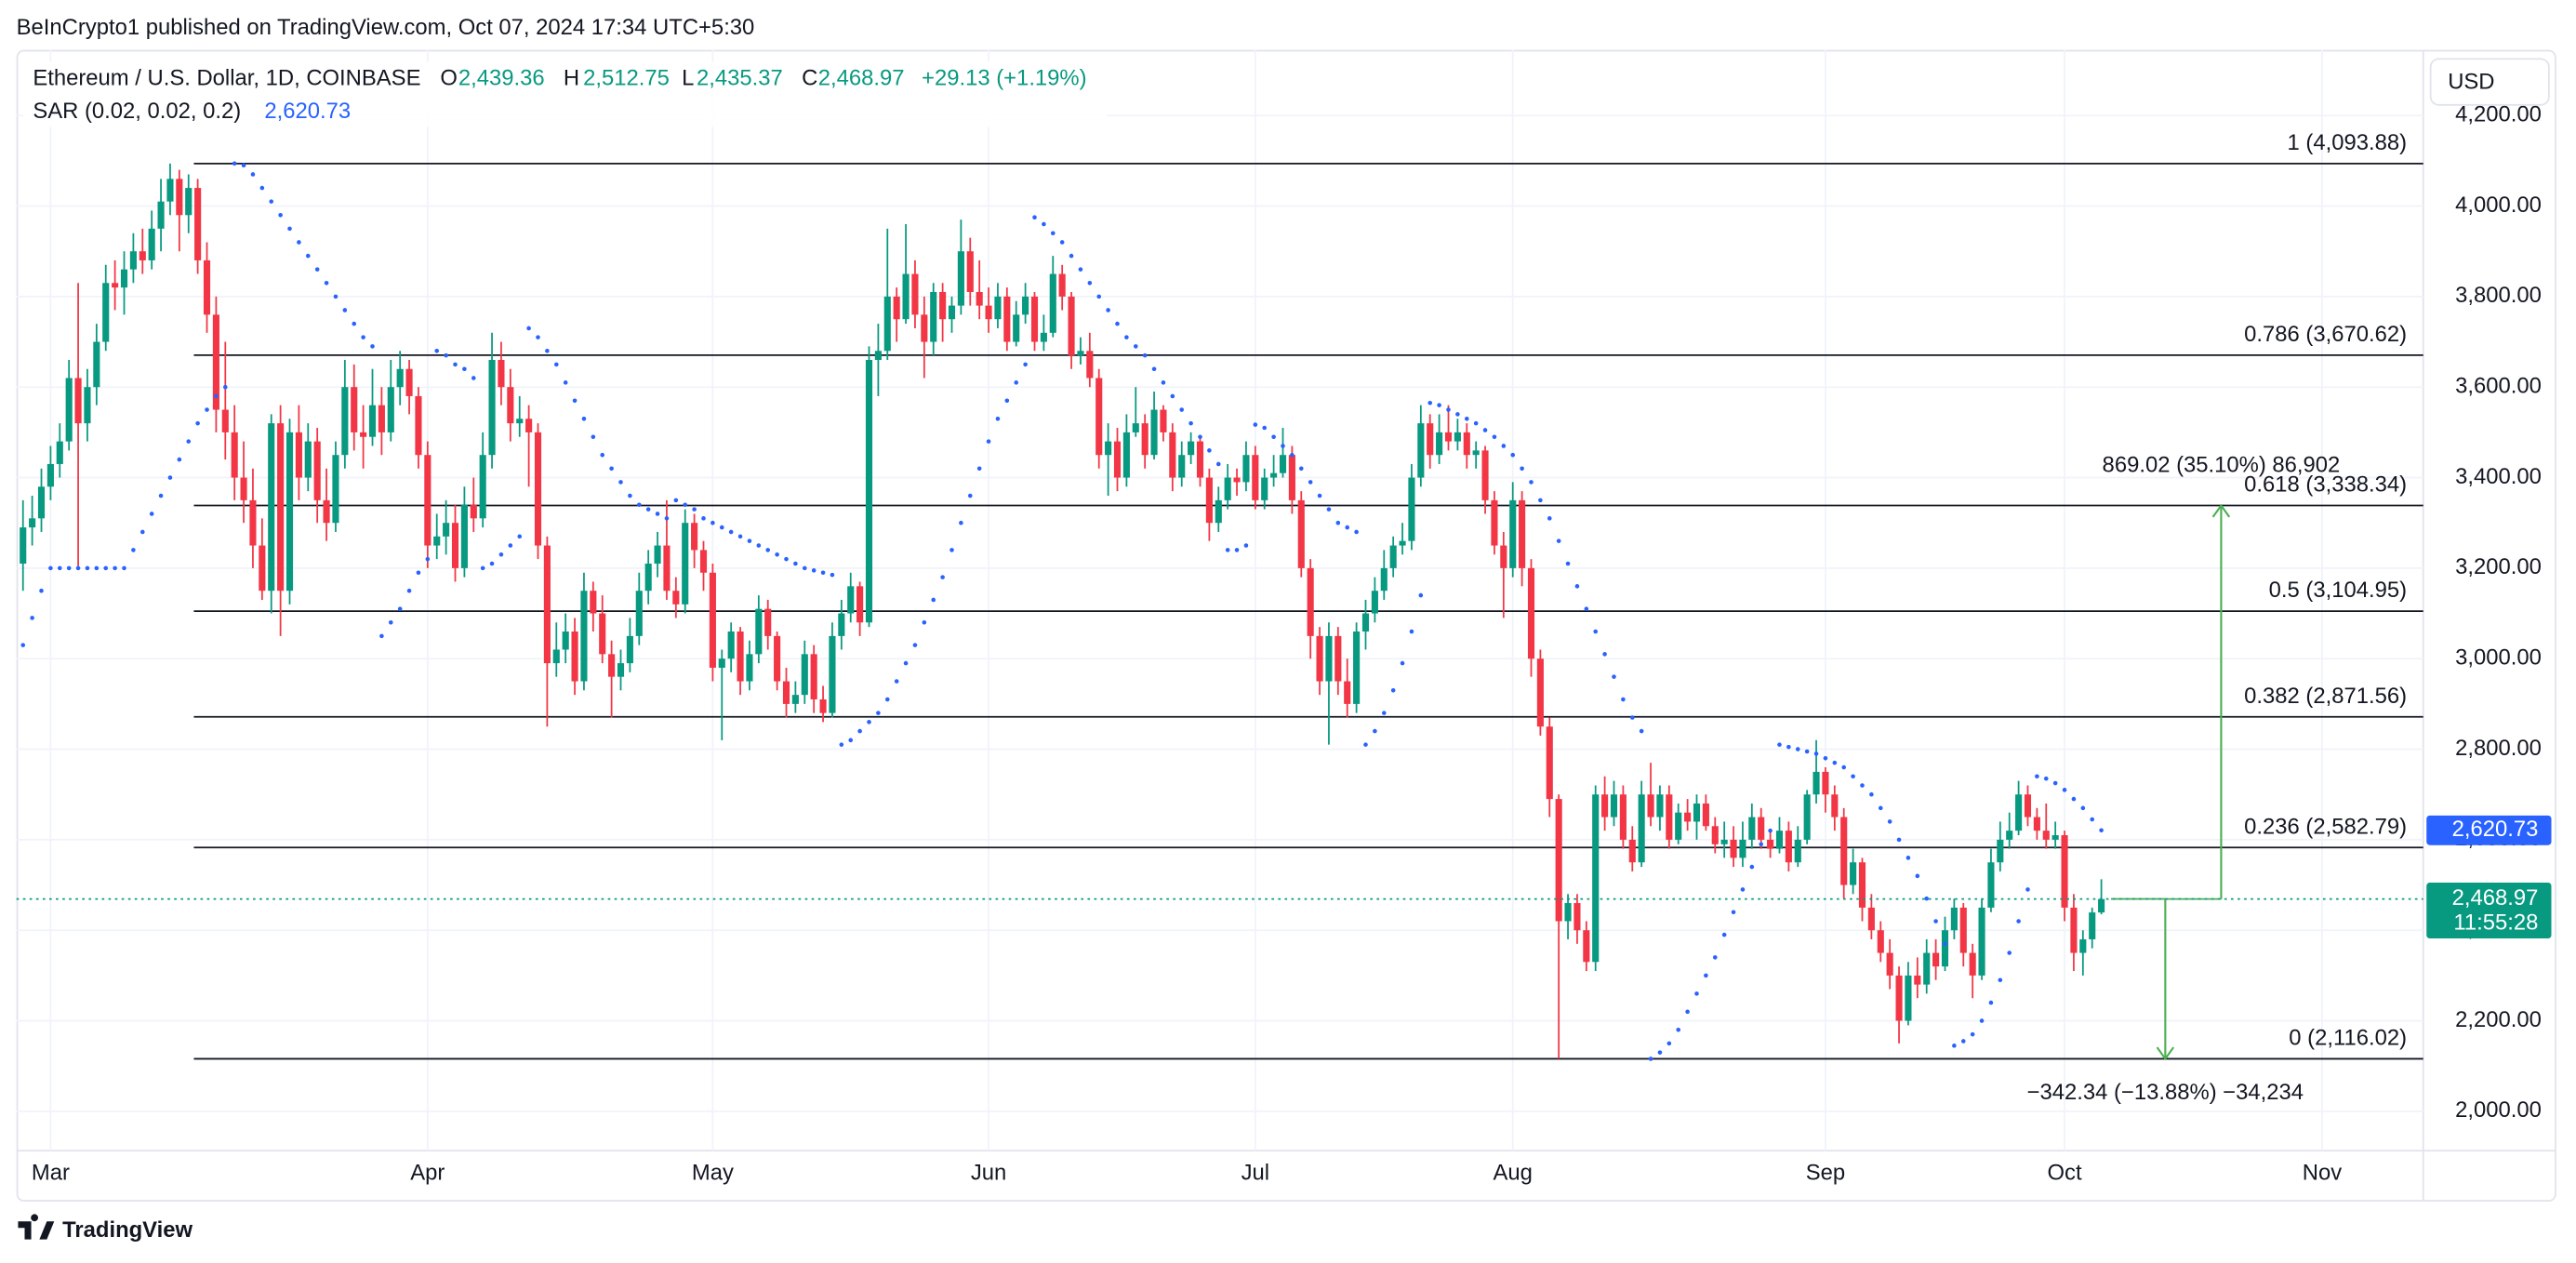  What do you see at coordinates (105, 1228) in the screenshot?
I see `brand: TradingView` at bounding box center [105, 1228].